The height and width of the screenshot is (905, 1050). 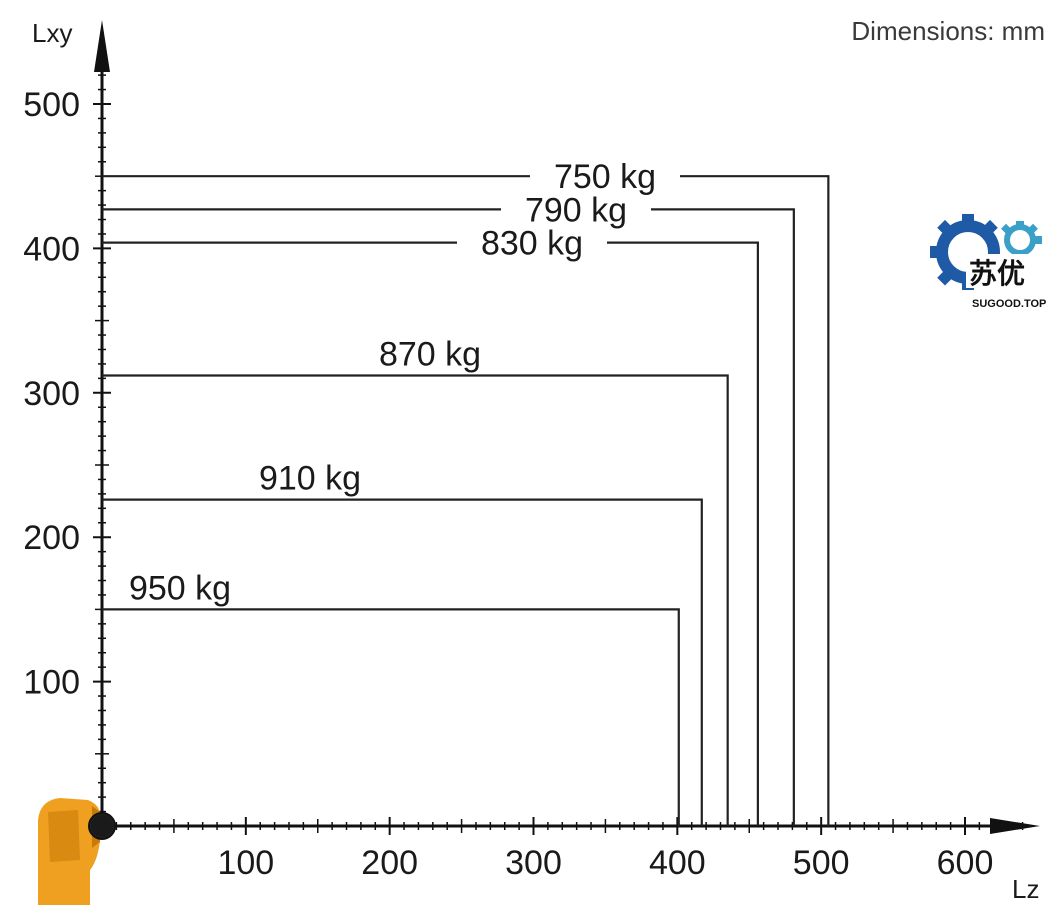 I want to click on payload-label: 870 kg, so click(x=430, y=354).